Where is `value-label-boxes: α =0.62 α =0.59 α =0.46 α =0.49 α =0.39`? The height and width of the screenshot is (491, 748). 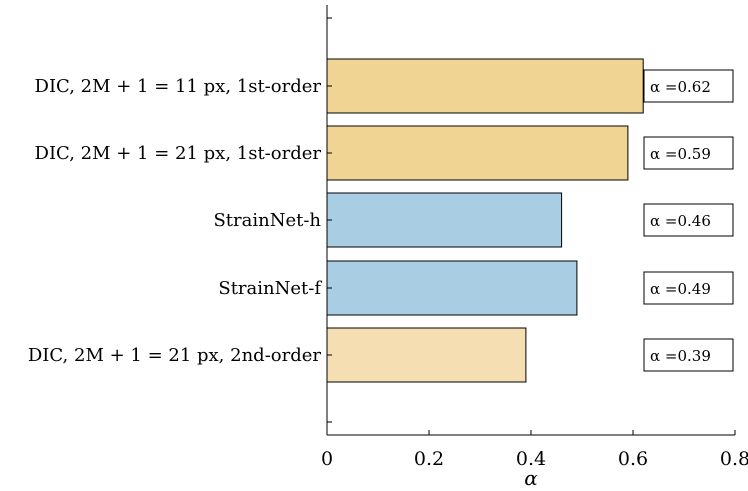
value-label-boxes: α =0.62 α =0.59 α =0.46 α =0.49 α =0.39 is located at coordinates (688, 220).